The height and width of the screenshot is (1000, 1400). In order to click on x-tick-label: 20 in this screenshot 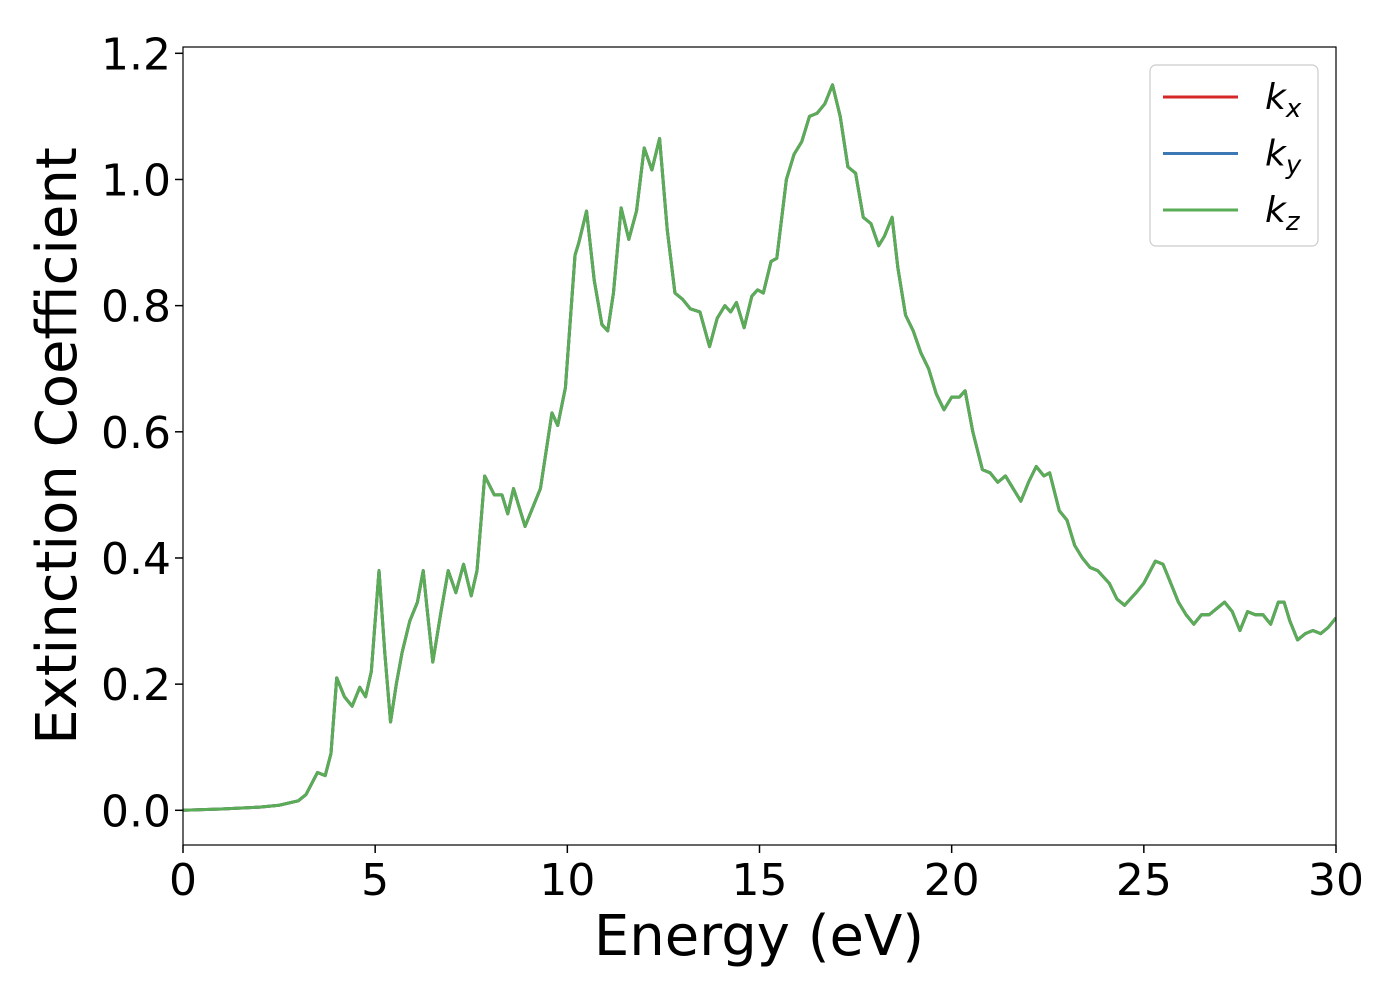, I will do `click(952, 880)`.